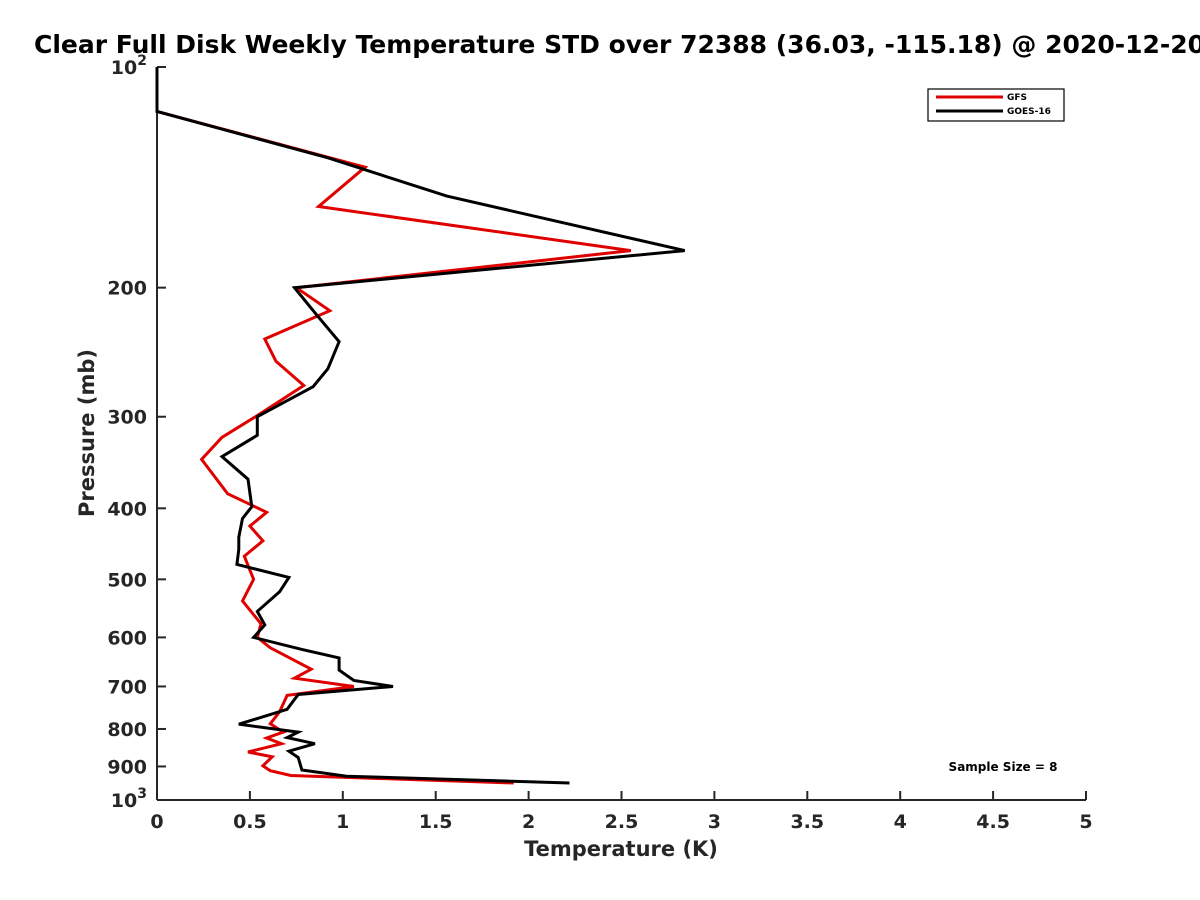  What do you see at coordinates (127, 638) in the screenshot?
I see `y-tick-label: 600` at bounding box center [127, 638].